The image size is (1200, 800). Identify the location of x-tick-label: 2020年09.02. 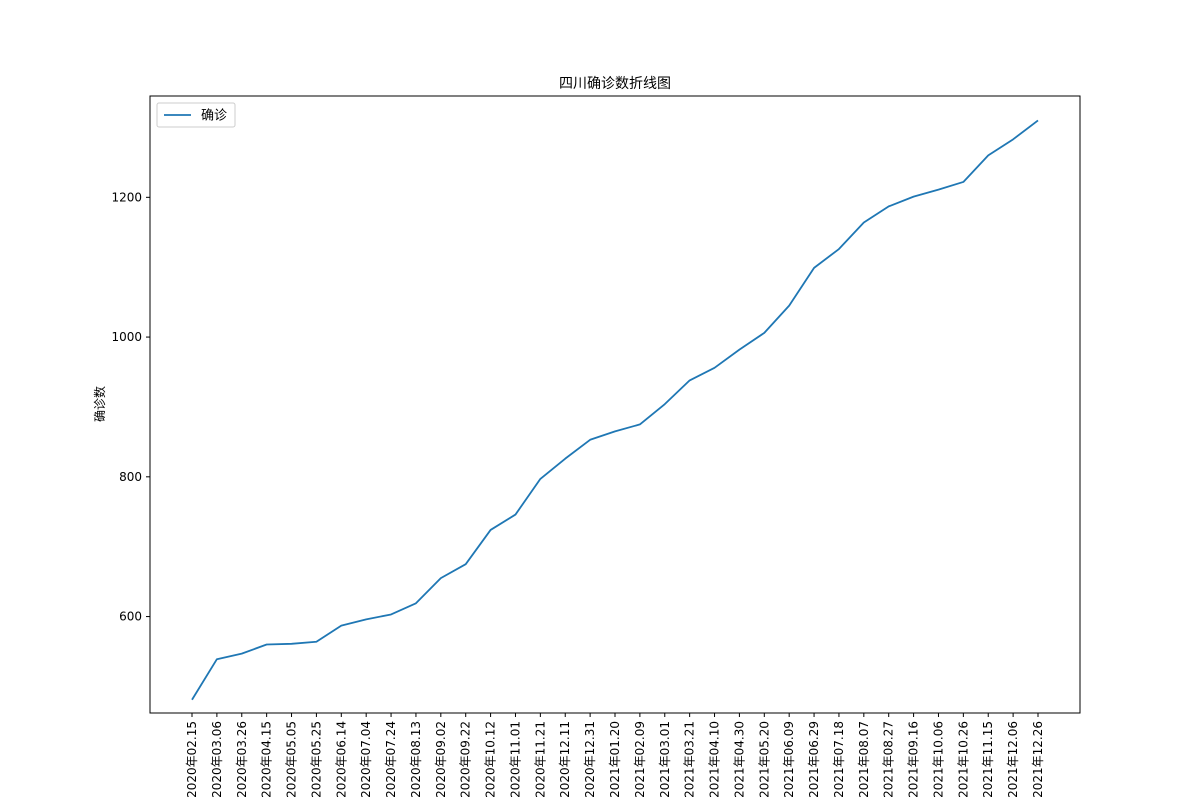
(441, 759).